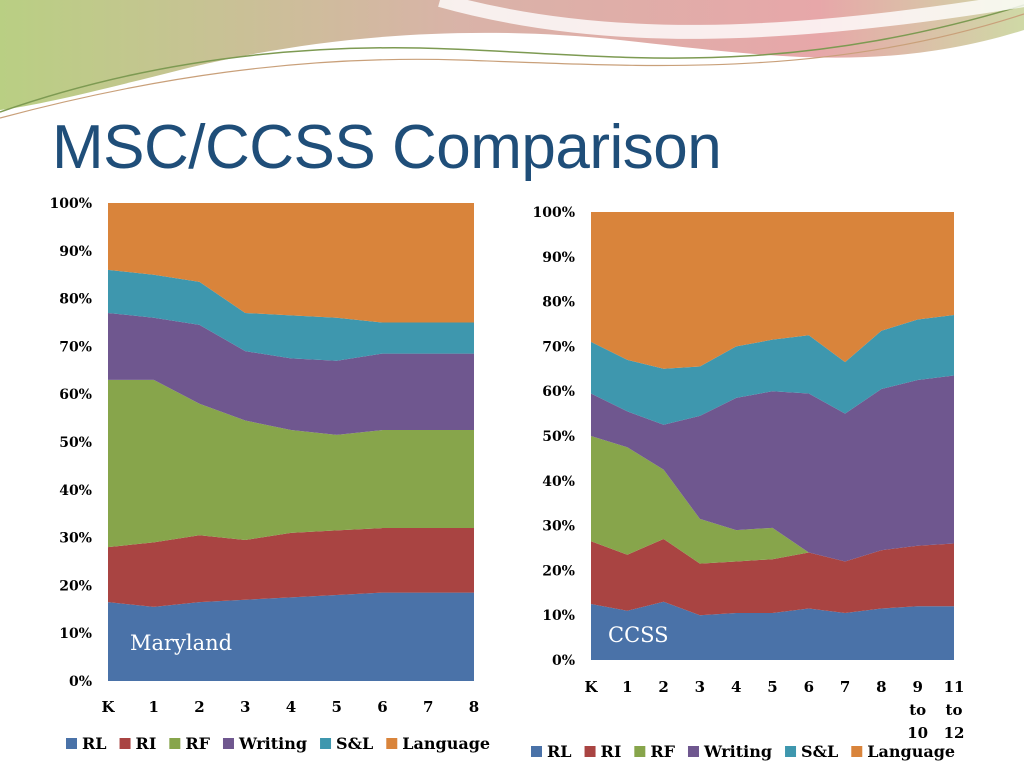 The image size is (1024, 768). I want to click on slide-title: MSC/CCSS Comparison, so click(387, 147).